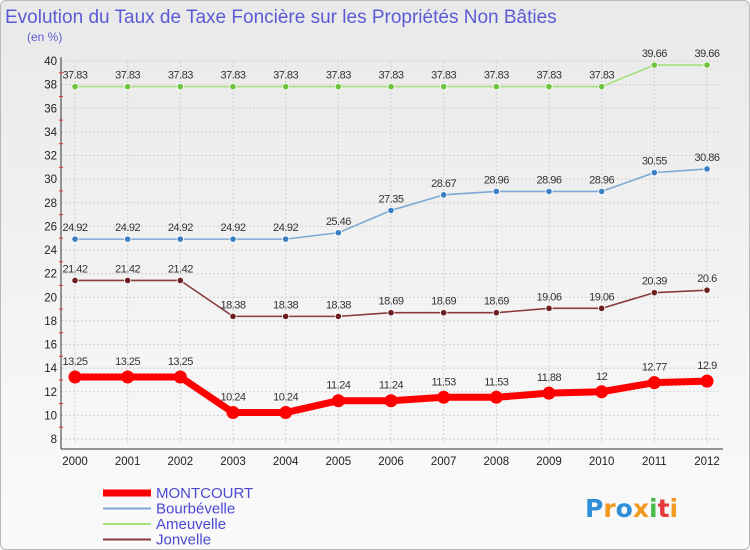  Describe the element at coordinates (204, 493) in the screenshot. I see `legend-label: MONTCOURT` at that location.